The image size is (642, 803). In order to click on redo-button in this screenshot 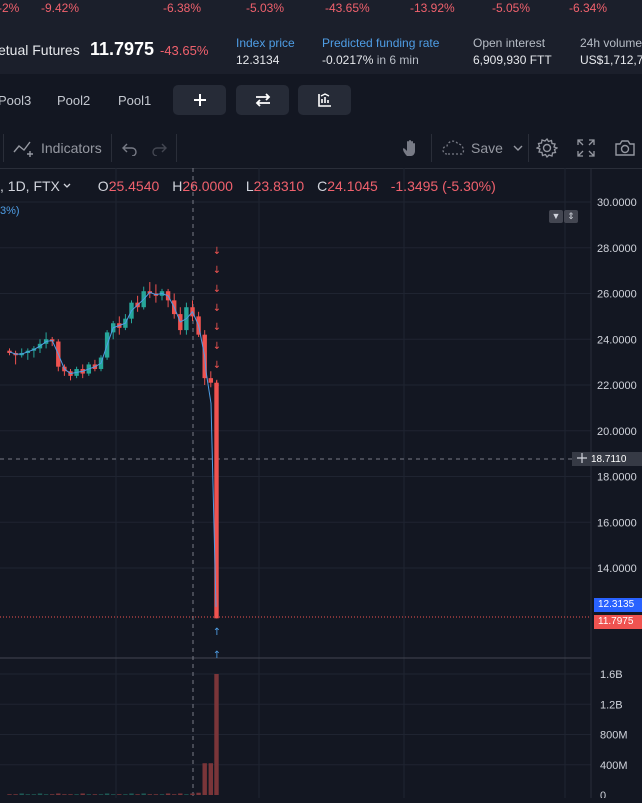, I will do `click(159, 148)`.